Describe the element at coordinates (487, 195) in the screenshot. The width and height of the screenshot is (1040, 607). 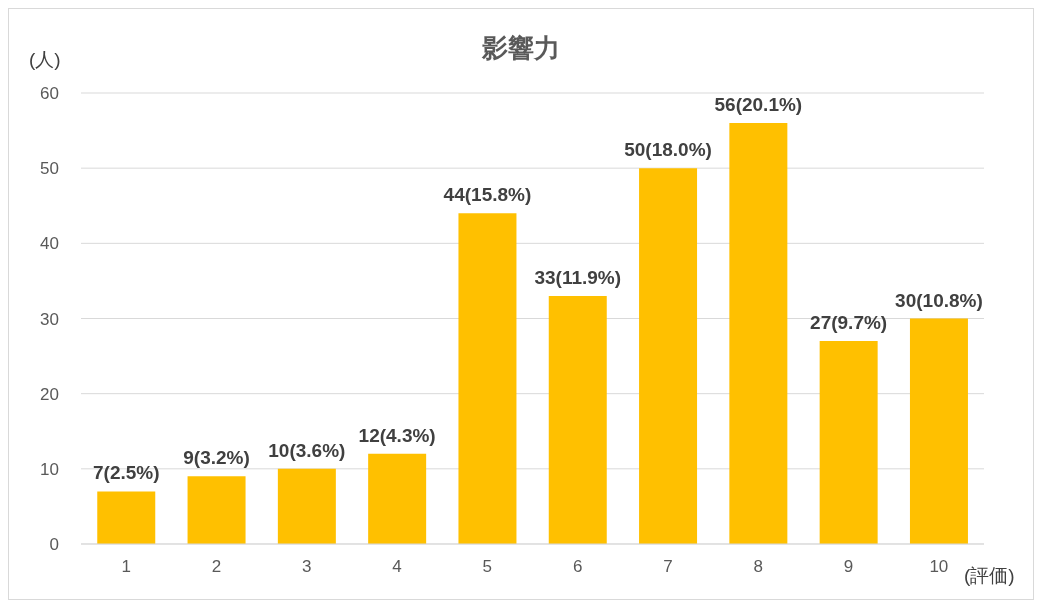
I see `data-label: 44(15.8%)` at that location.